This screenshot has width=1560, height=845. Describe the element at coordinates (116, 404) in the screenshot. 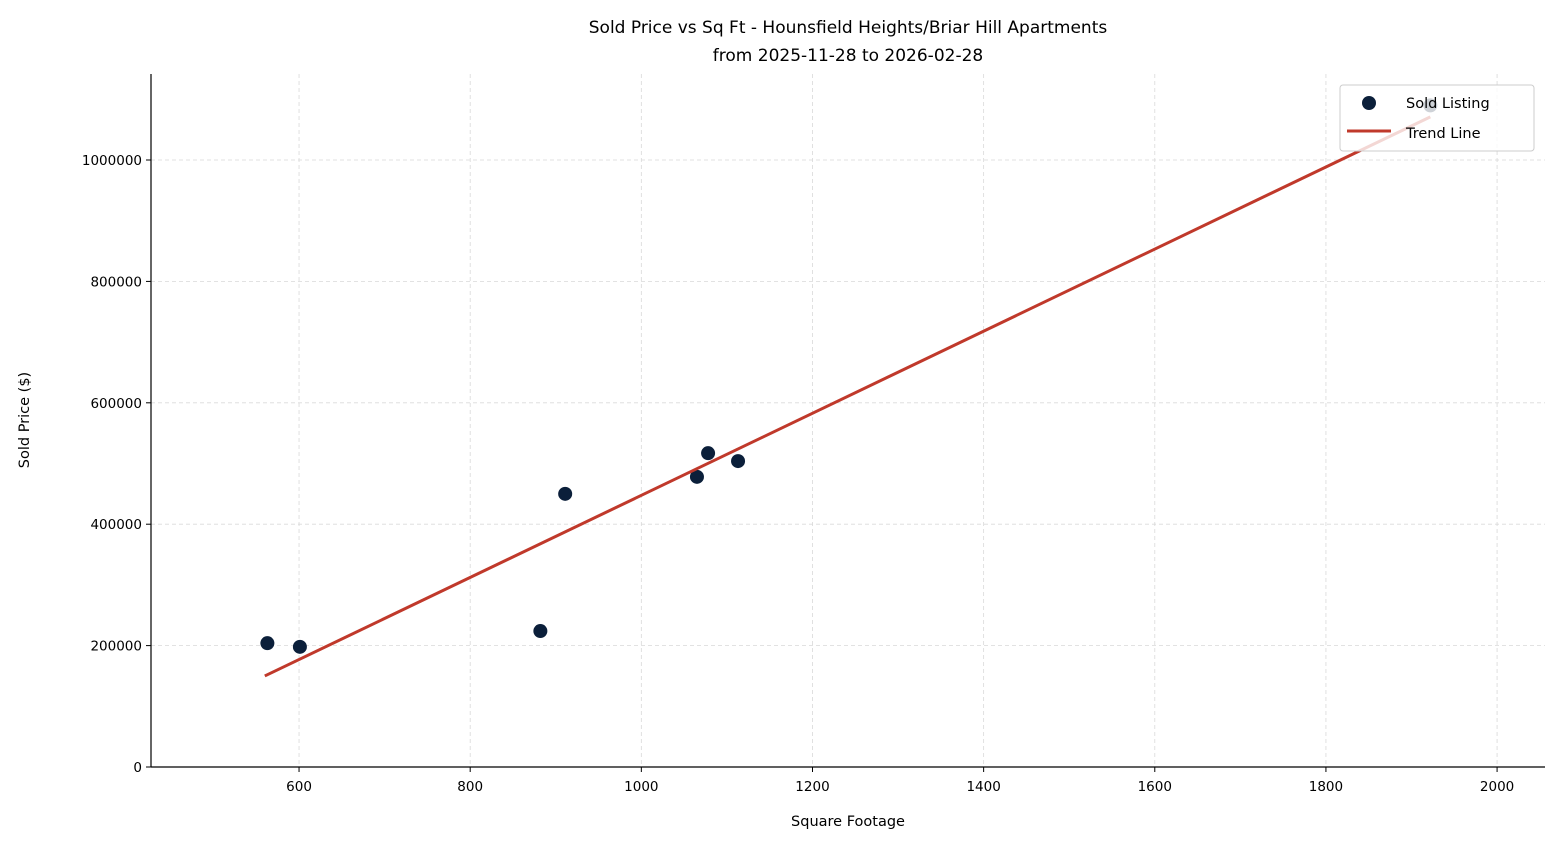

I see `y-tick-label: 600000` at that location.